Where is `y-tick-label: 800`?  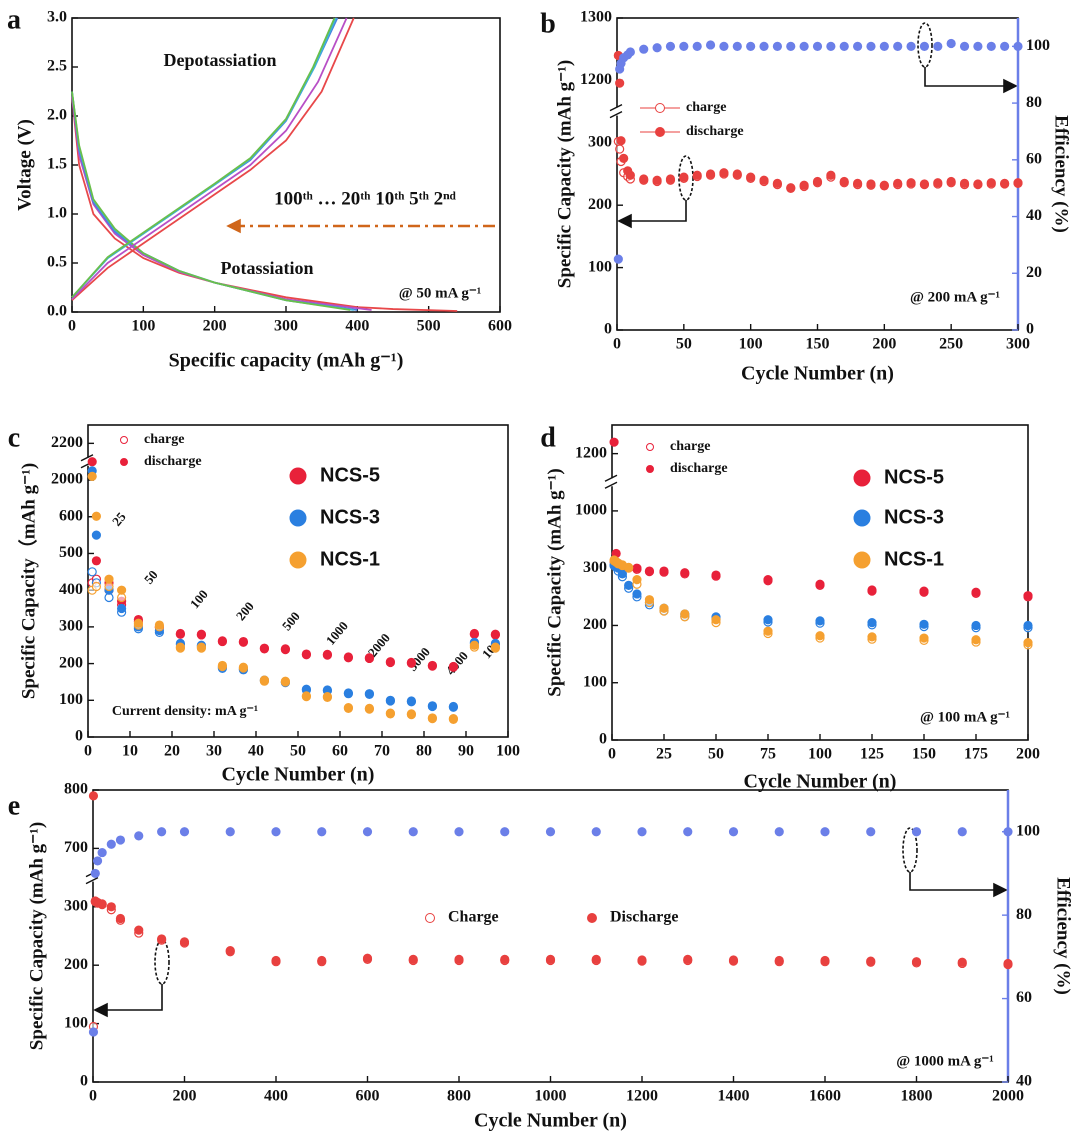 y-tick-label: 800 is located at coordinates (76, 789).